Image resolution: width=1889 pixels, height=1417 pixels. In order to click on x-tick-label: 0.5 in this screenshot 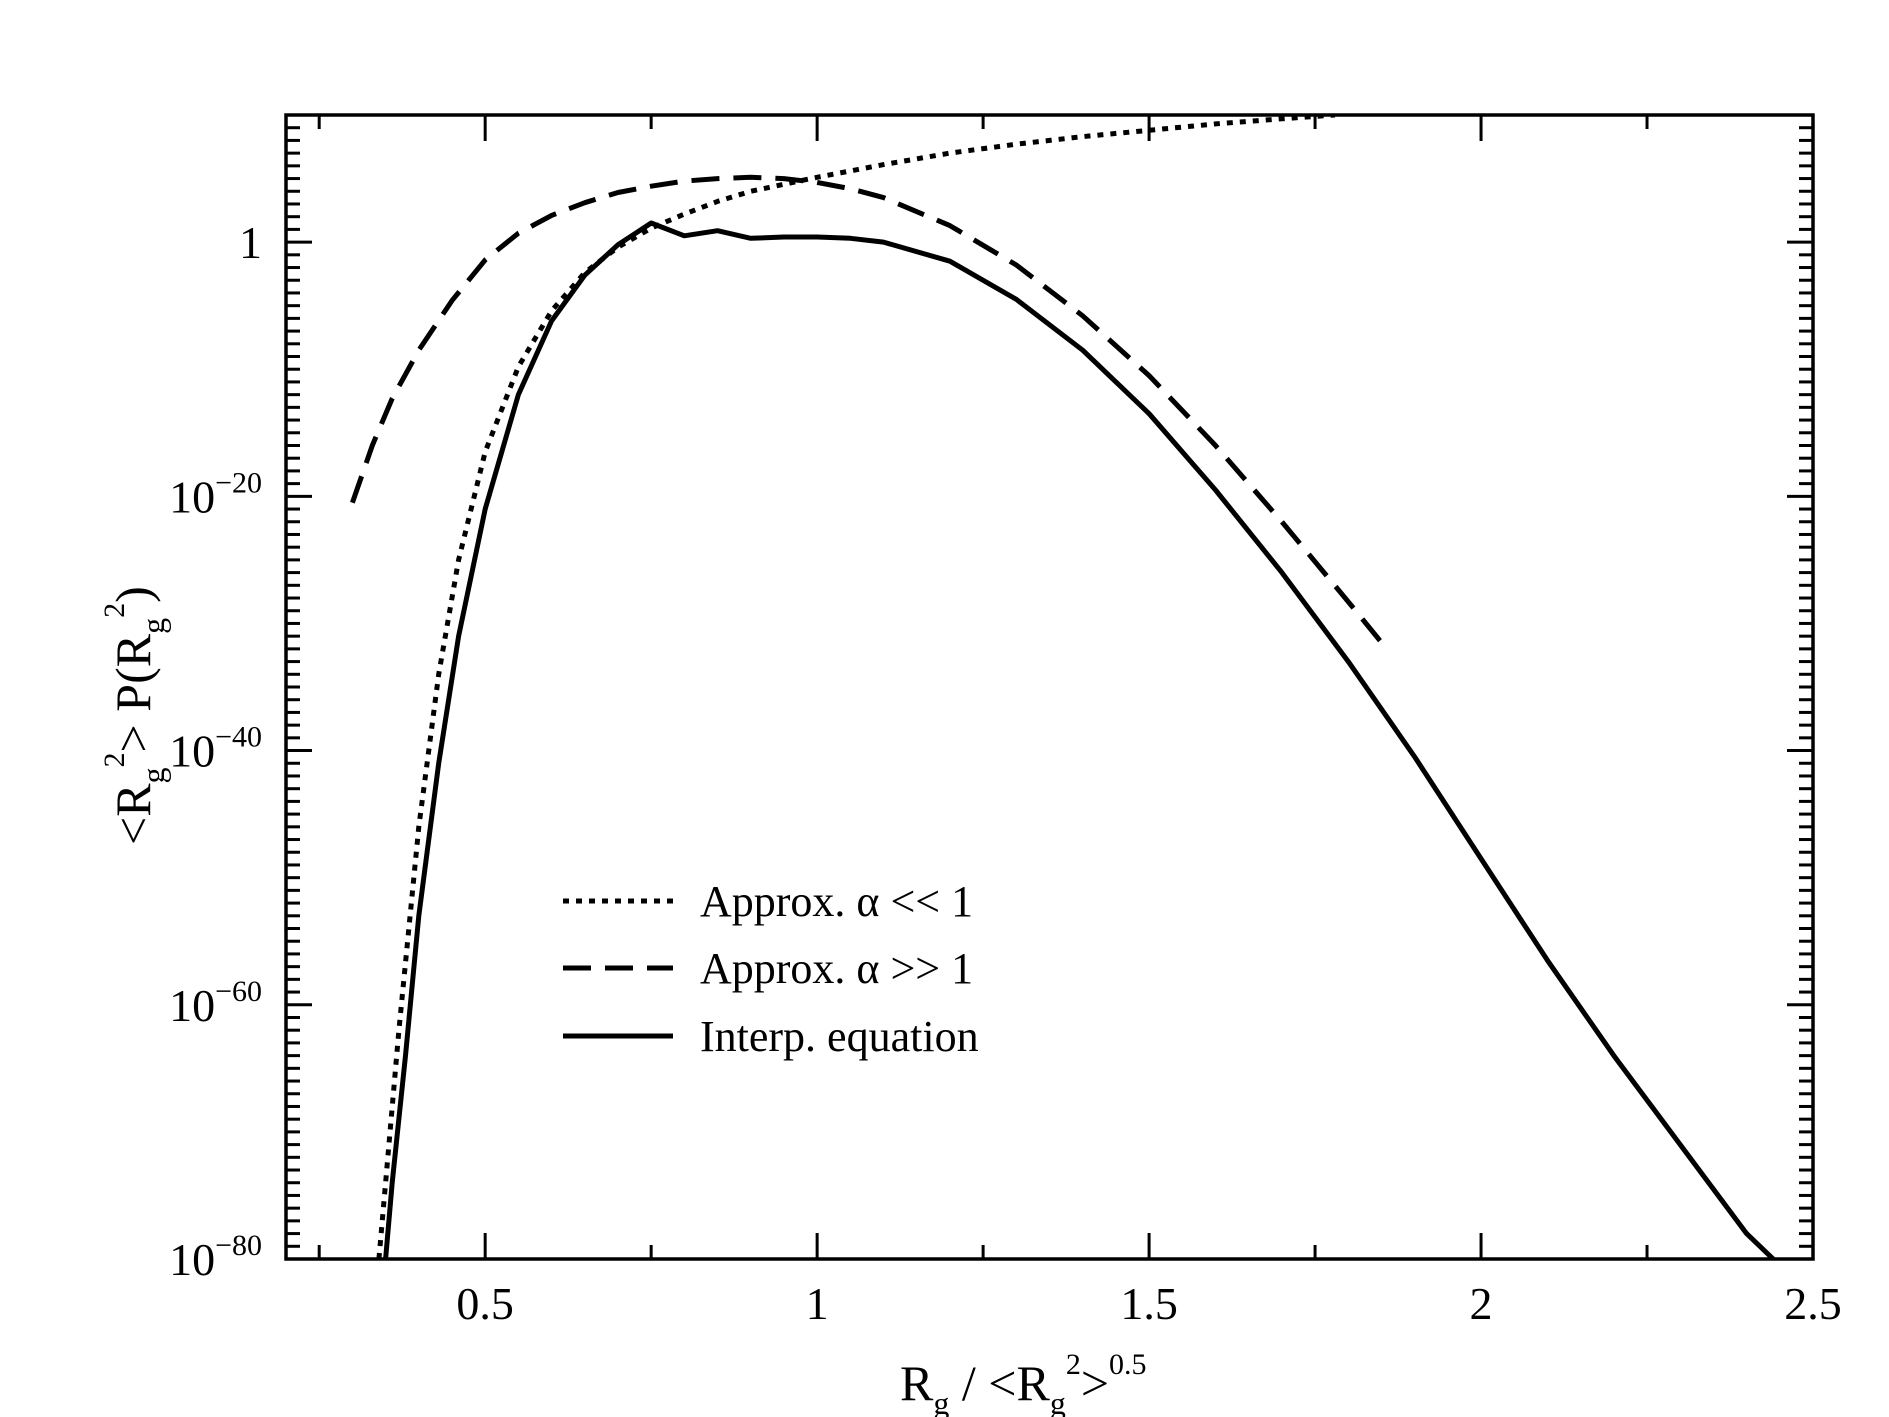, I will do `click(485, 1303)`.